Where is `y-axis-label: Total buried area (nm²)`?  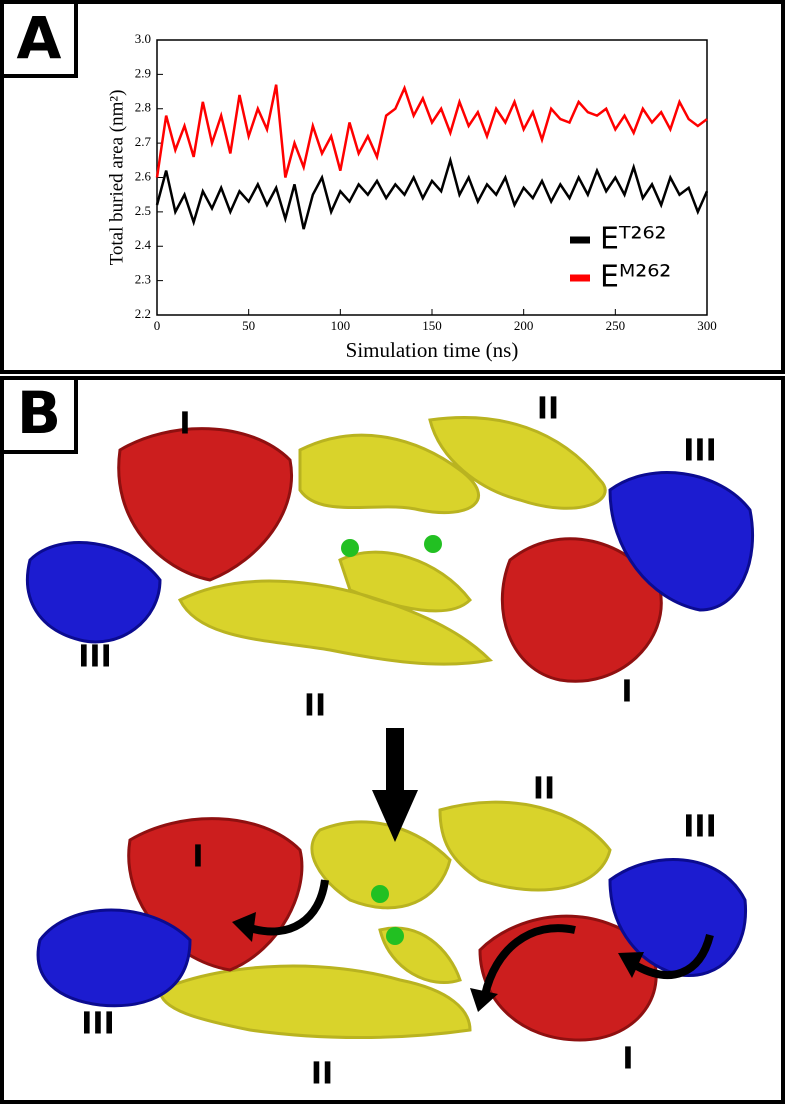
y-axis-label: Total buried area (nm²) is located at coordinates (116, 178).